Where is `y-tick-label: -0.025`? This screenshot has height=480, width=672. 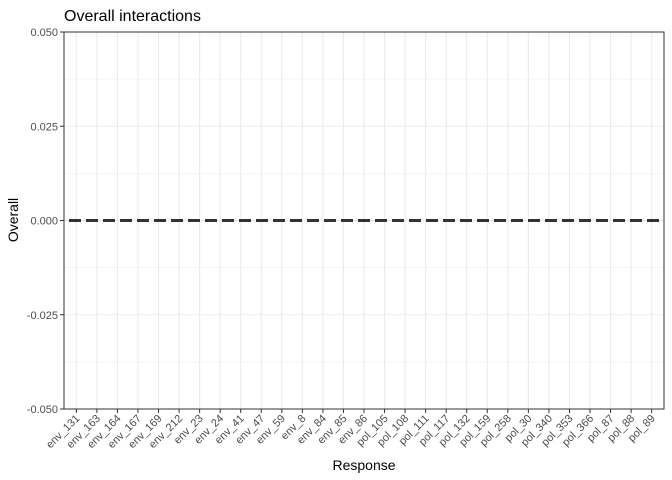
y-tick-label: -0.025 is located at coordinates (42, 316).